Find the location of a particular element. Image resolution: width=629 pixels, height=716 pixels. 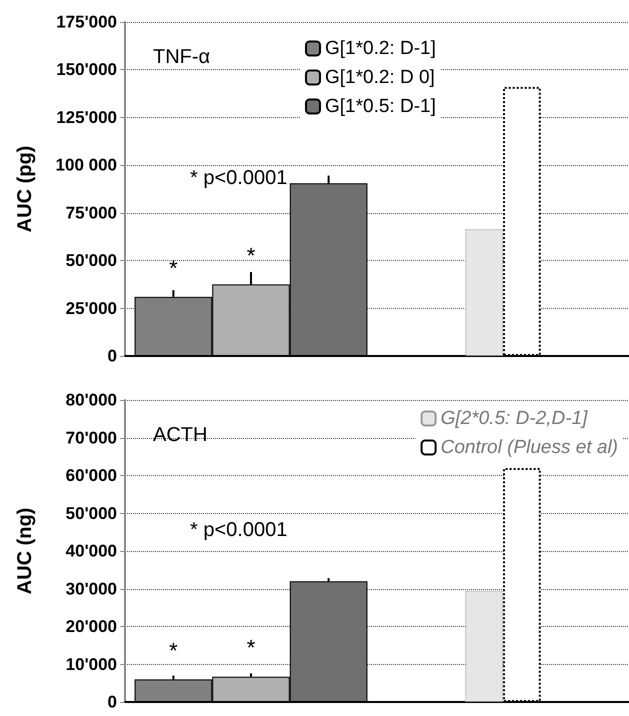

y-tick-label: 175'000 is located at coordinates (86, 22).